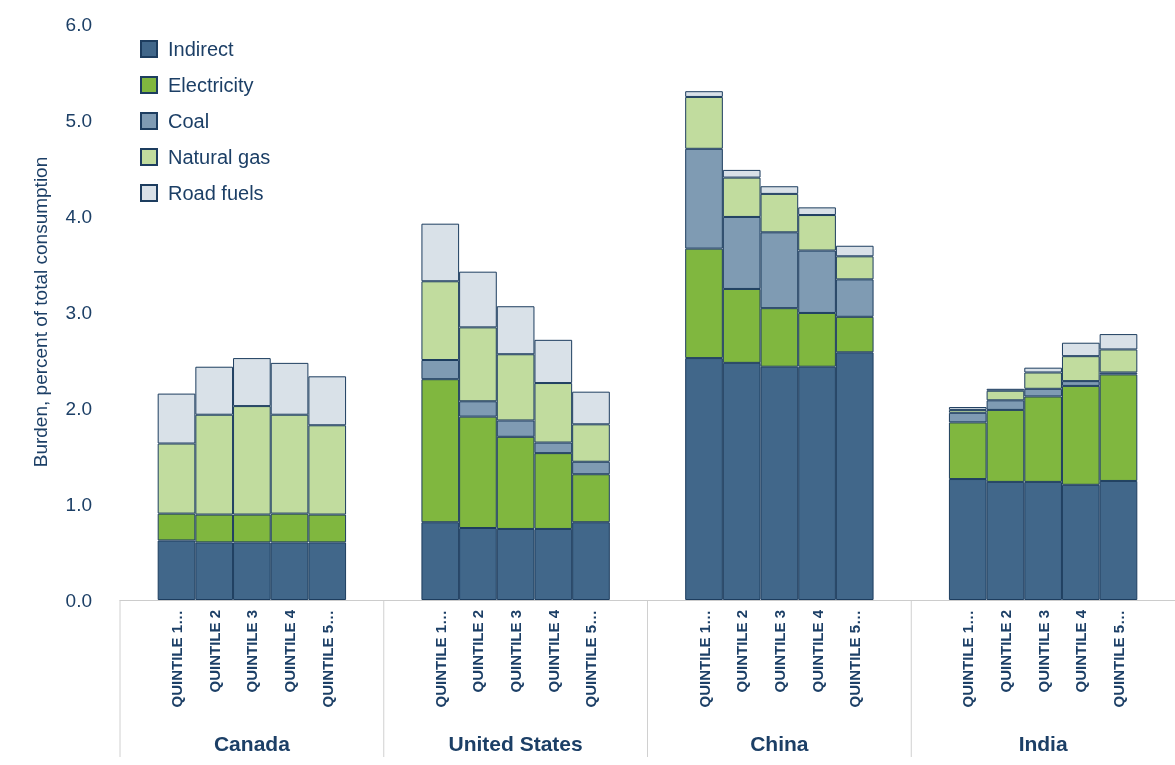 This screenshot has height=765, width=1175. I want to click on text: India, so click(1043, 743).